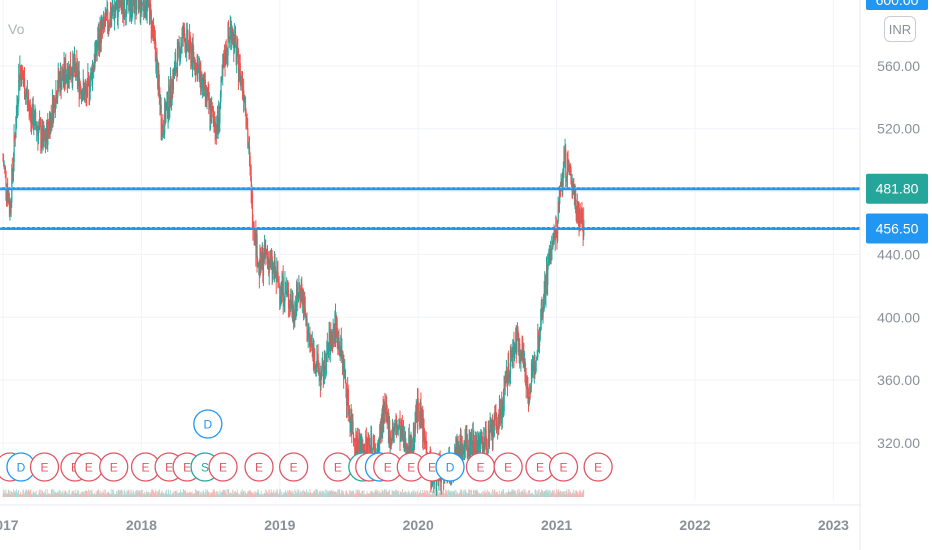 Image resolution: width=932 pixels, height=550 pixels. What do you see at coordinates (306, 445) in the screenshot?
I see `event-markers: EDEEEEEEESEEEESEDEEEDEEEEED` at bounding box center [306, 445].